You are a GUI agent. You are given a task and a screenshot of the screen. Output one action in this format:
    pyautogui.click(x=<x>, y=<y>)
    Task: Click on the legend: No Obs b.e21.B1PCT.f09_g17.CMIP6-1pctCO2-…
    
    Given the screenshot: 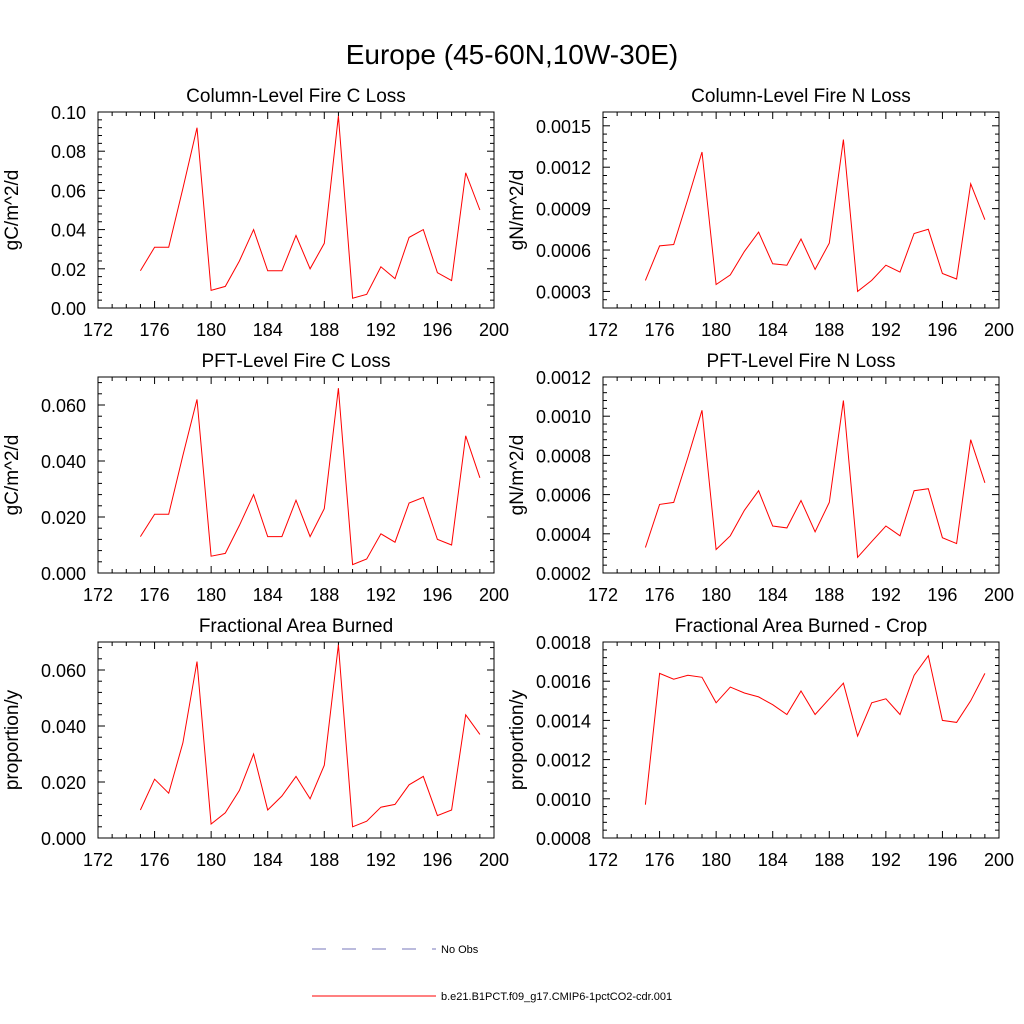 What is the action you would take?
    pyautogui.click(x=492, y=973)
    